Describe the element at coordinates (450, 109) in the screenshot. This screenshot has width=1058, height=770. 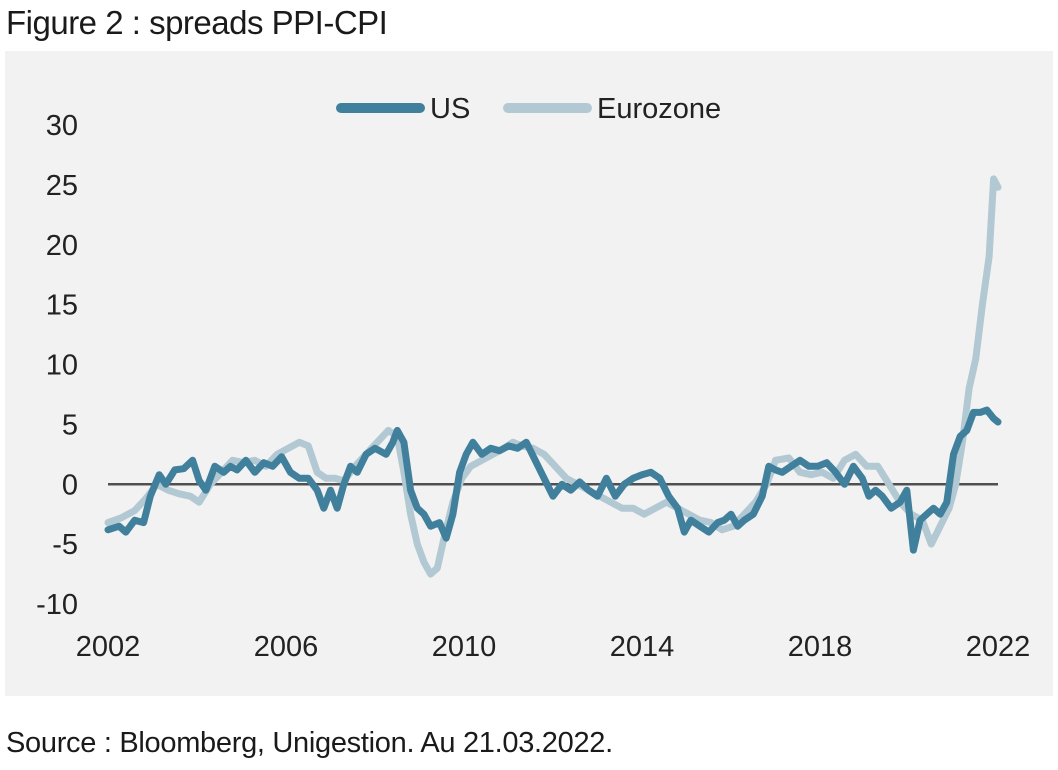
I see `legend-label-us: US` at that location.